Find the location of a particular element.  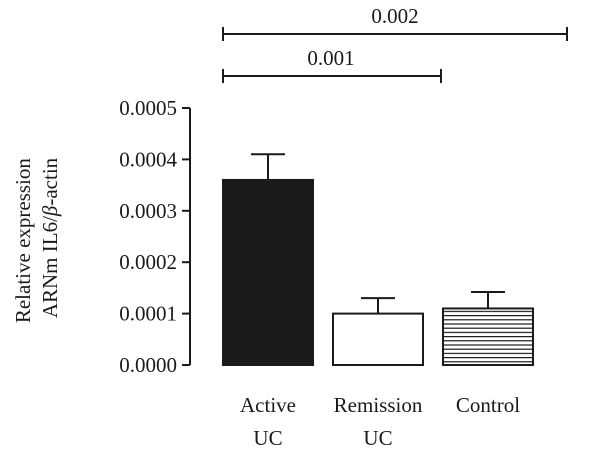

y-tick-label: 0.0001 is located at coordinates (148, 314).